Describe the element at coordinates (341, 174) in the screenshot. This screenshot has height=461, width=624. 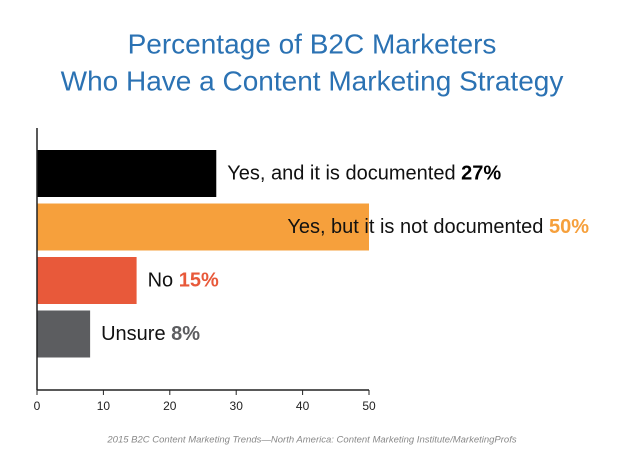
I see `category-label: Yes, and it is documented` at that location.